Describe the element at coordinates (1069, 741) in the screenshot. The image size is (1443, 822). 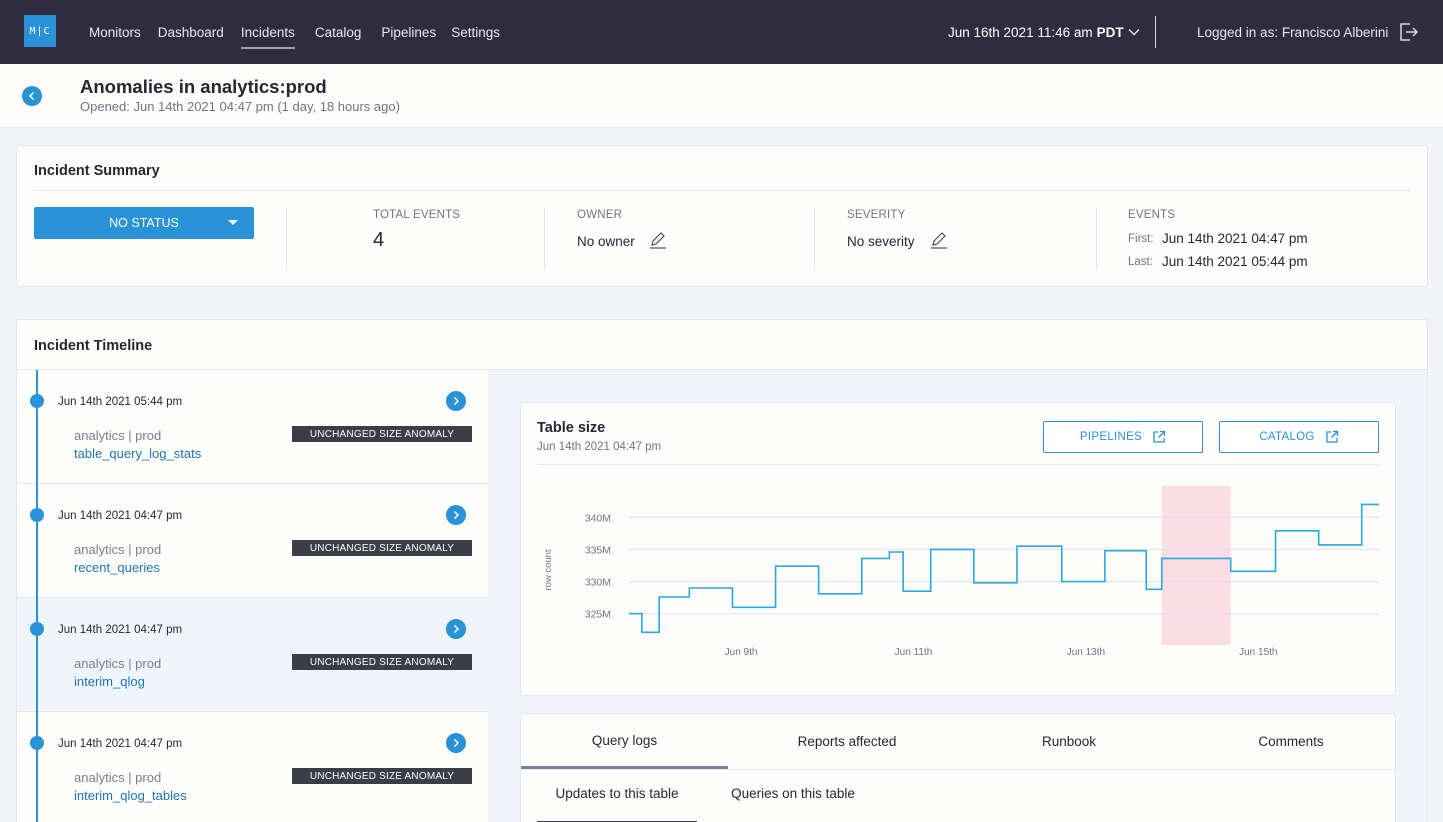
I see `tab-runbook: Runbook` at that location.